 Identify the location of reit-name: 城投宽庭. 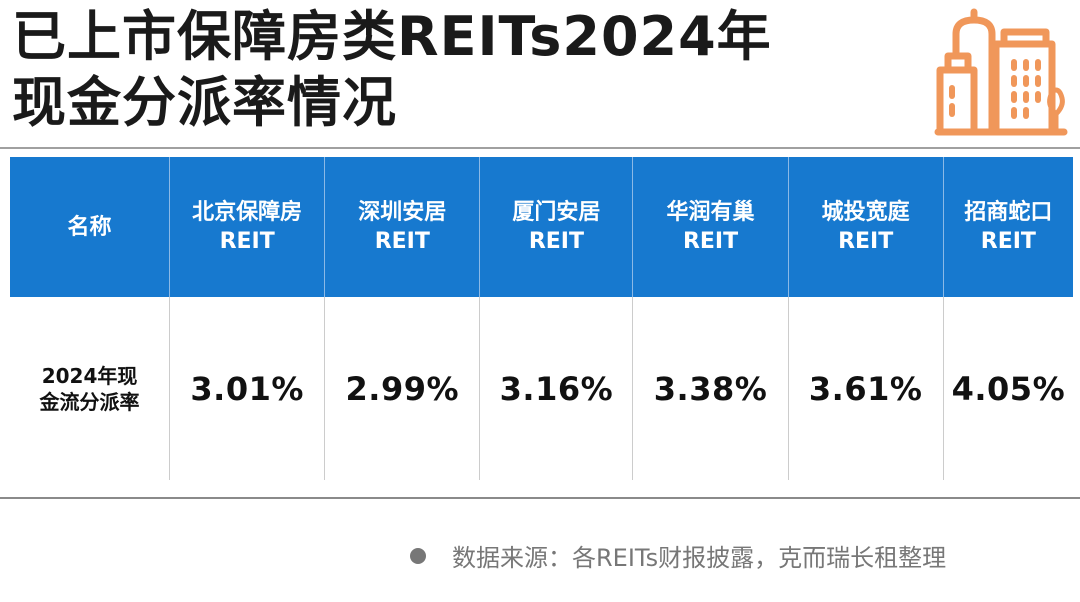
(865, 212).